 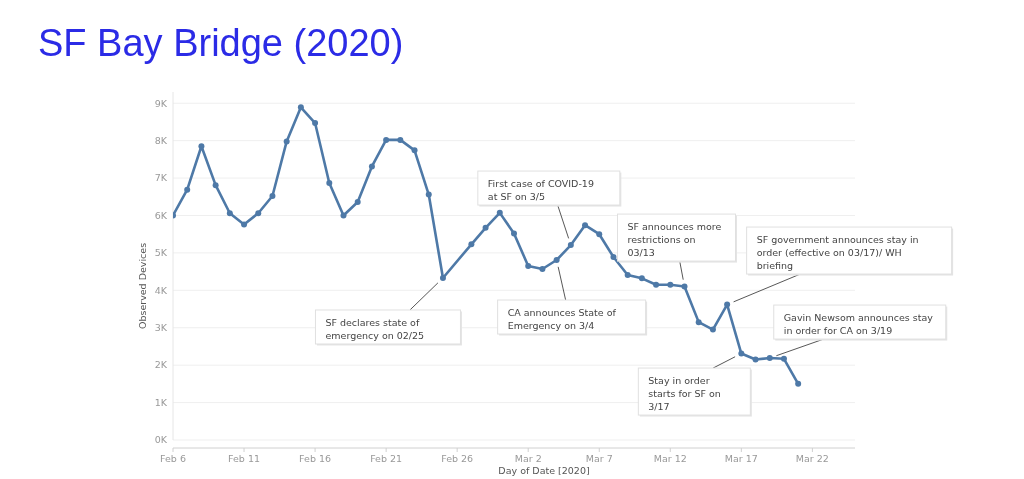 What do you see at coordinates (244, 458) in the screenshot?
I see `x-tick-label: Feb 11` at bounding box center [244, 458].